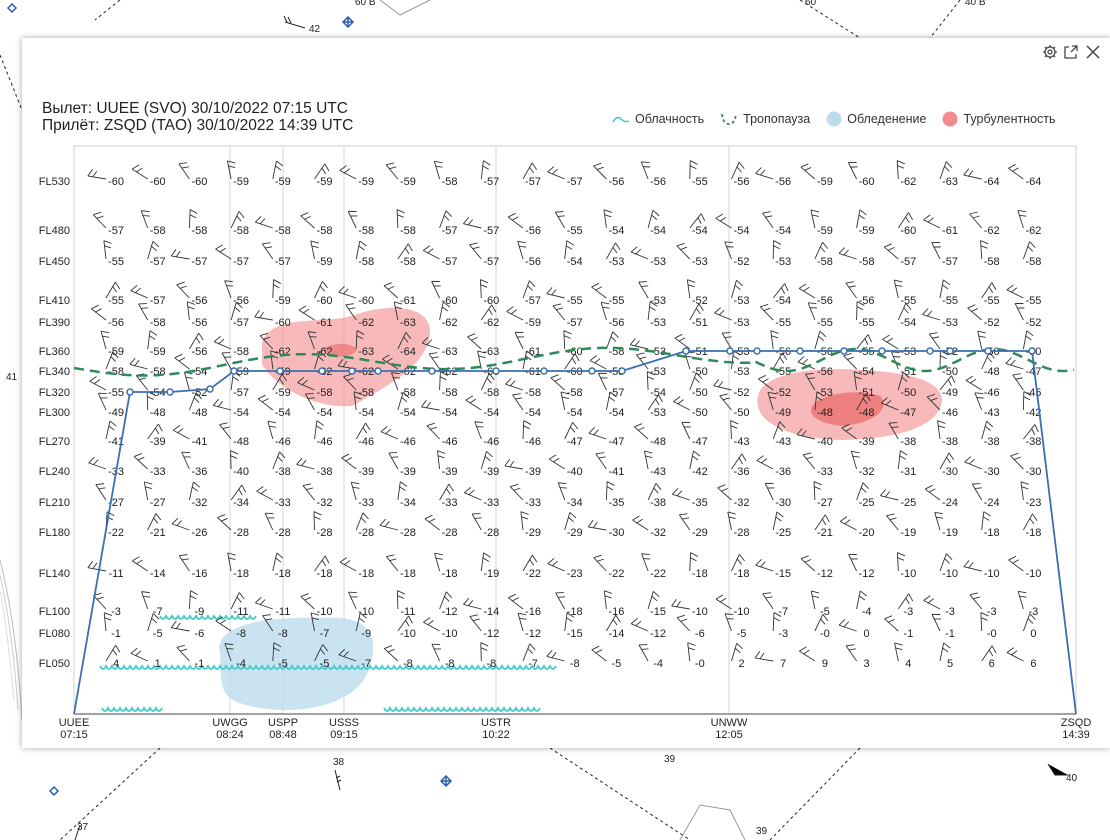  What do you see at coordinates (658, 413) in the screenshot?
I see `temperature-label: -53` at bounding box center [658, 413].